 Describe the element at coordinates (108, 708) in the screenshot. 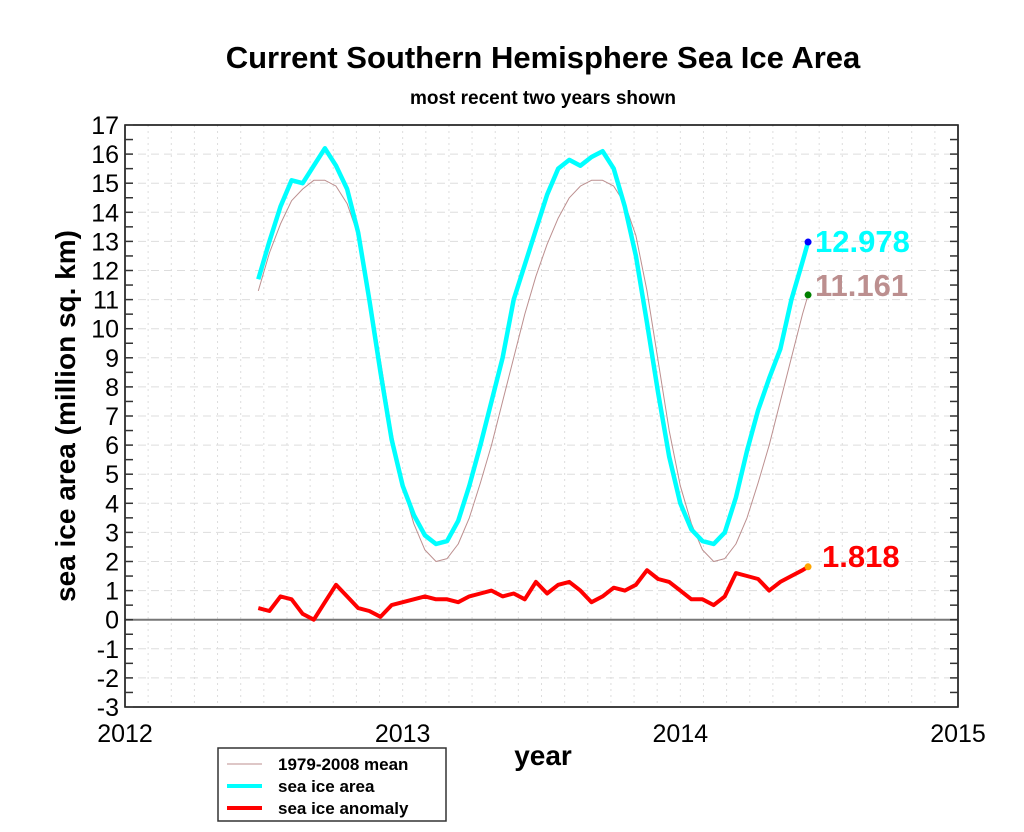

I see `y-tick-label: -3` at that location.